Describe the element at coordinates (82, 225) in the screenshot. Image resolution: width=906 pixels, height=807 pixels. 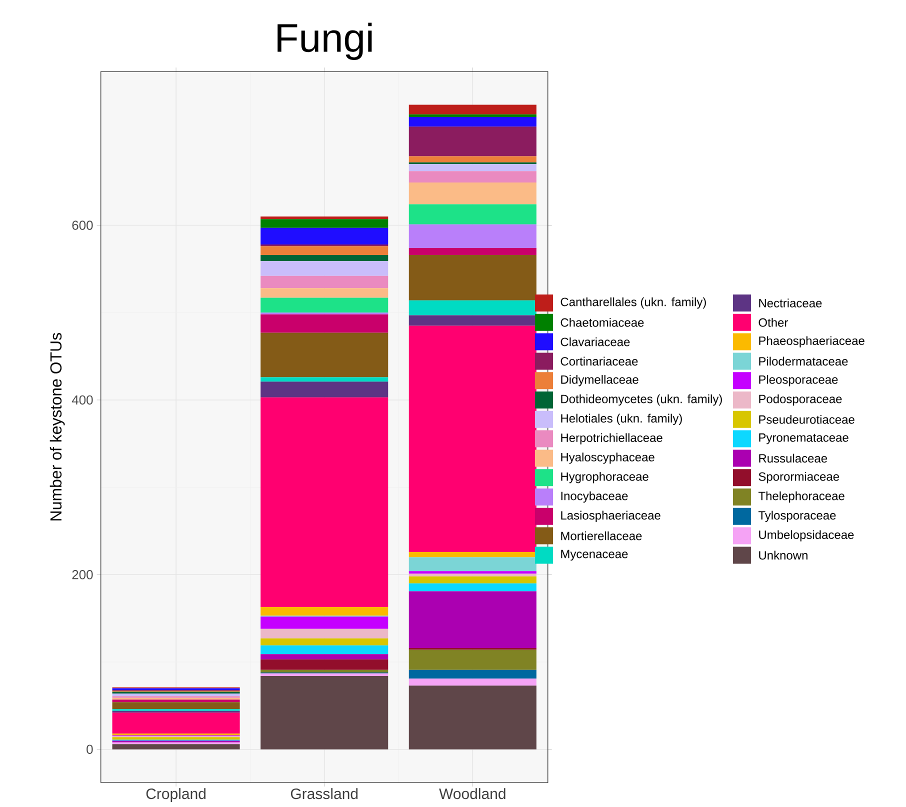
I see `y-tick-label: 600` at that location.